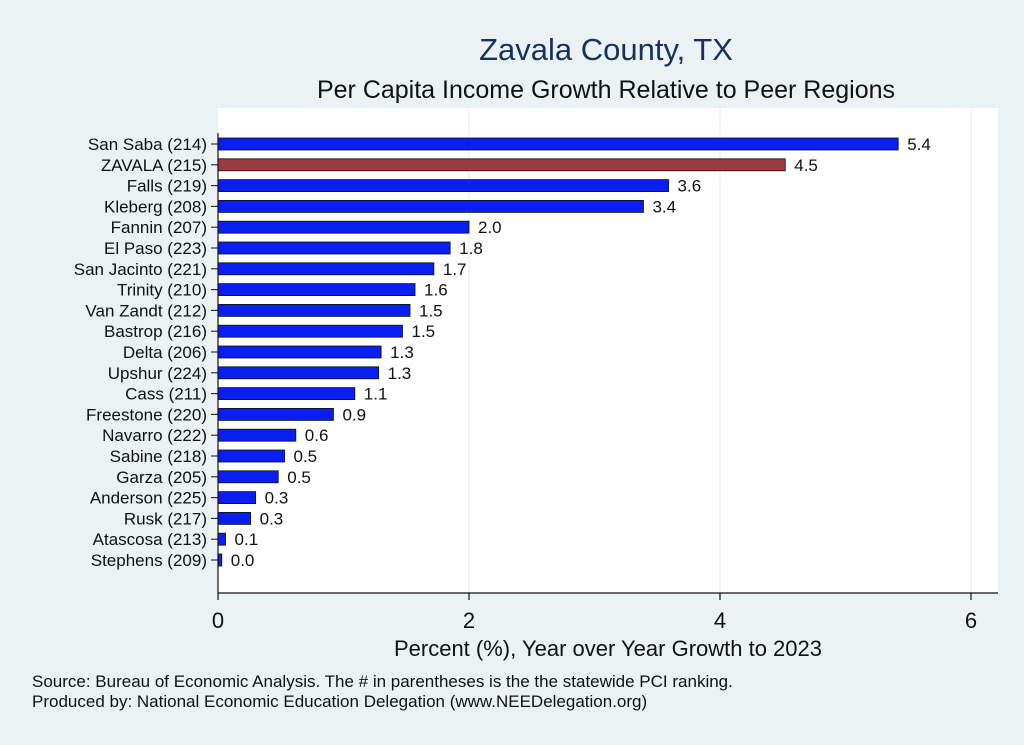 This screenshot has height=745, width=1024. What do you see at coordinates (455, 269) in the screenshot?
I see `value-label: 1.7` at bounding box center [455, 269].